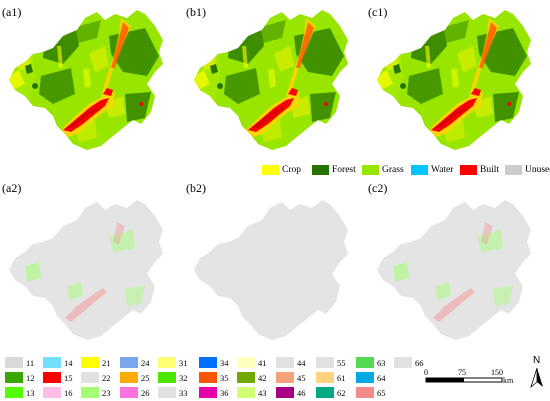 This screenshot has height=401, width=550. I want to click on transition-code: 55, so click(341, 362).